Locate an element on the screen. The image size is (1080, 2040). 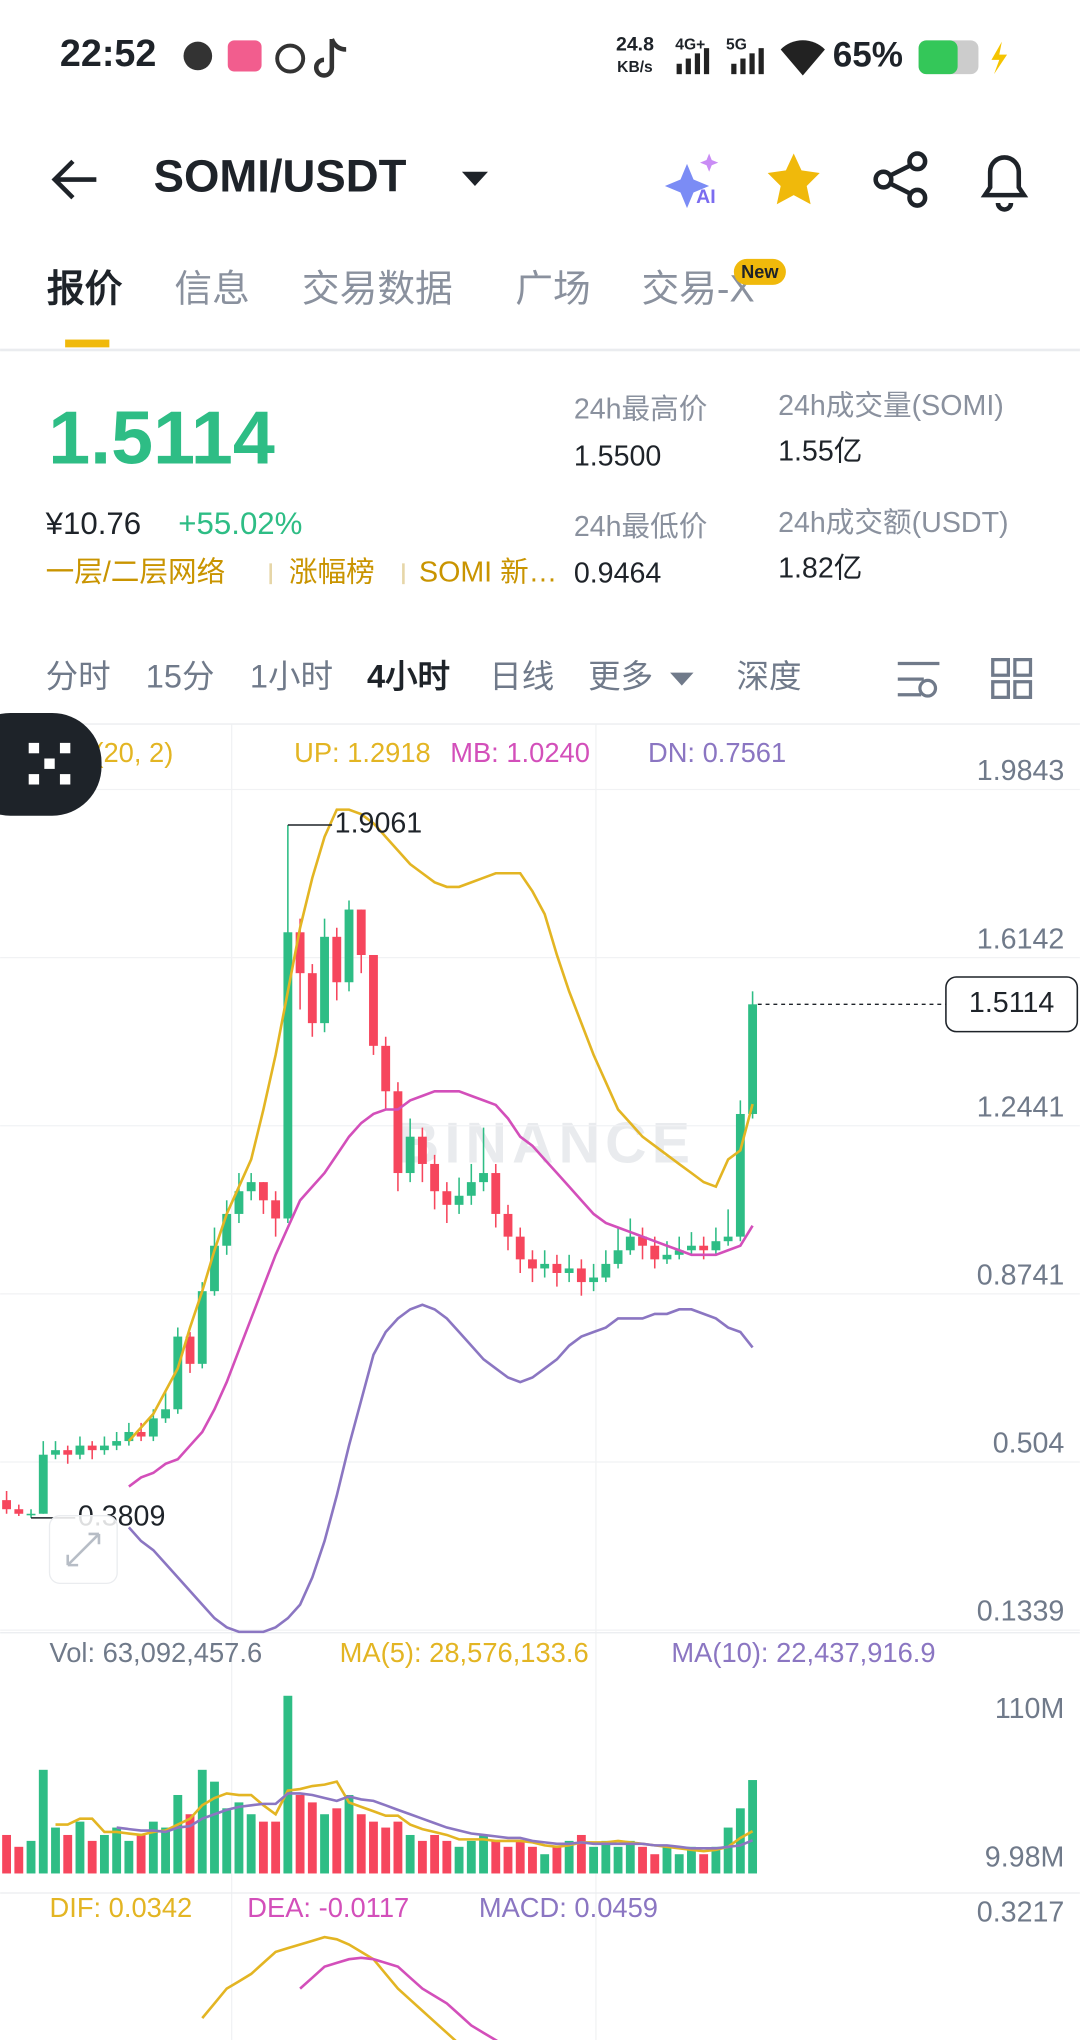
interval: 1小时 is located at coordinates (291, 677).